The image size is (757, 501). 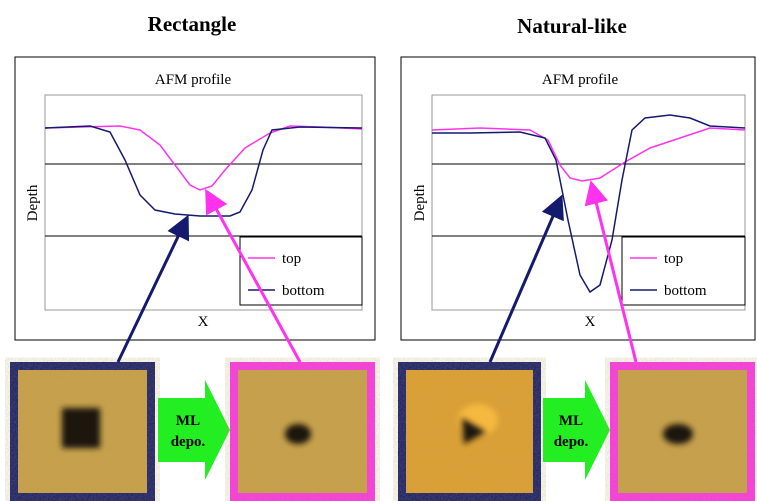 What do you see at coordinates (572, 26) in the screenshot?
I see `panel-title: Natural-like` at bounding box center [572, 26].